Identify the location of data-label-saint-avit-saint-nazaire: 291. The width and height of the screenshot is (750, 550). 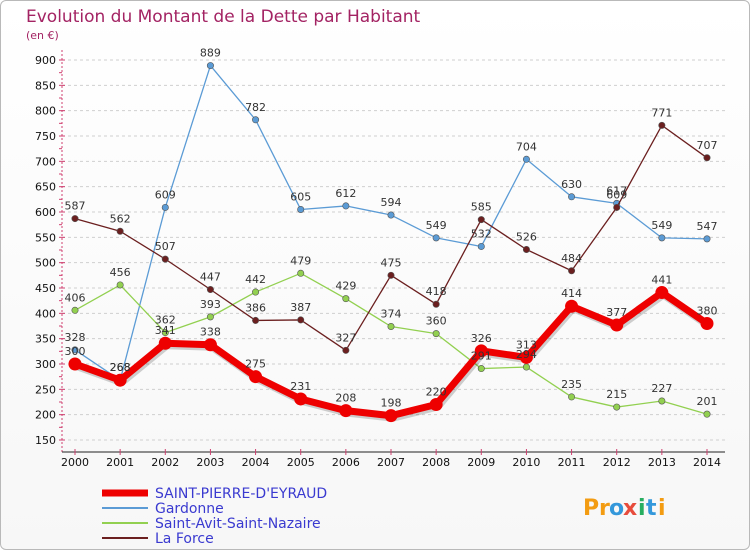
(481, 356).